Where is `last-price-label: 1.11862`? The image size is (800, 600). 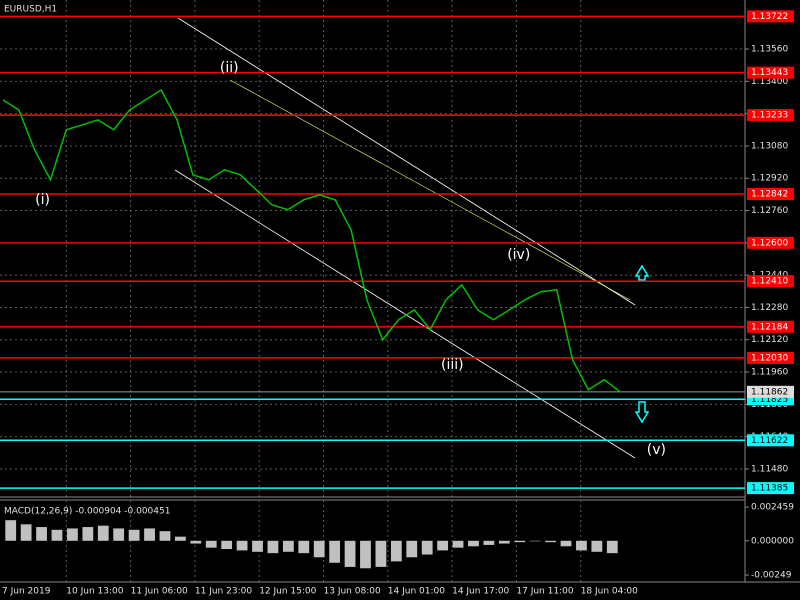 last-price-label: 1.11862 is located at coordinates (769, 392).